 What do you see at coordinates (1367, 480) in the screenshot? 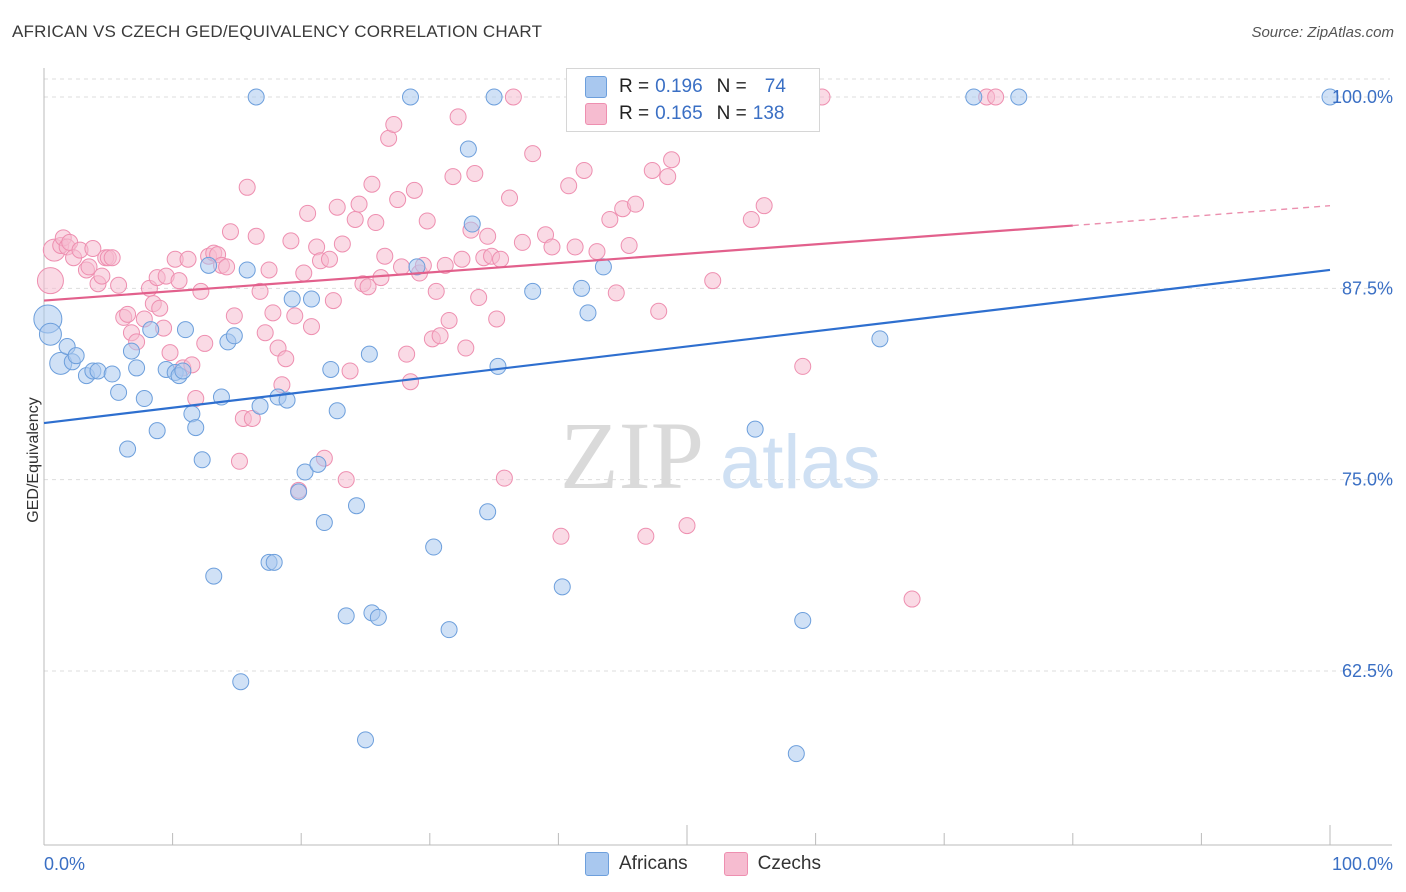
I see `y-tick-label: 75.0%` at bounding box center [1367, 480].